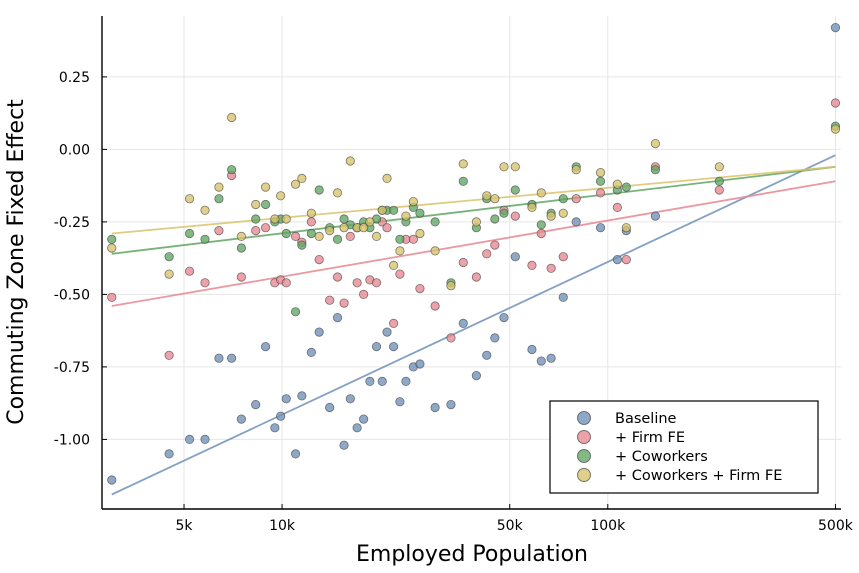 The image size is (859, 573). What do you see at coordinates (72, 368) in the screenshot?
I see `y-tick-label: -0.75` at bounding box center [72, 368].